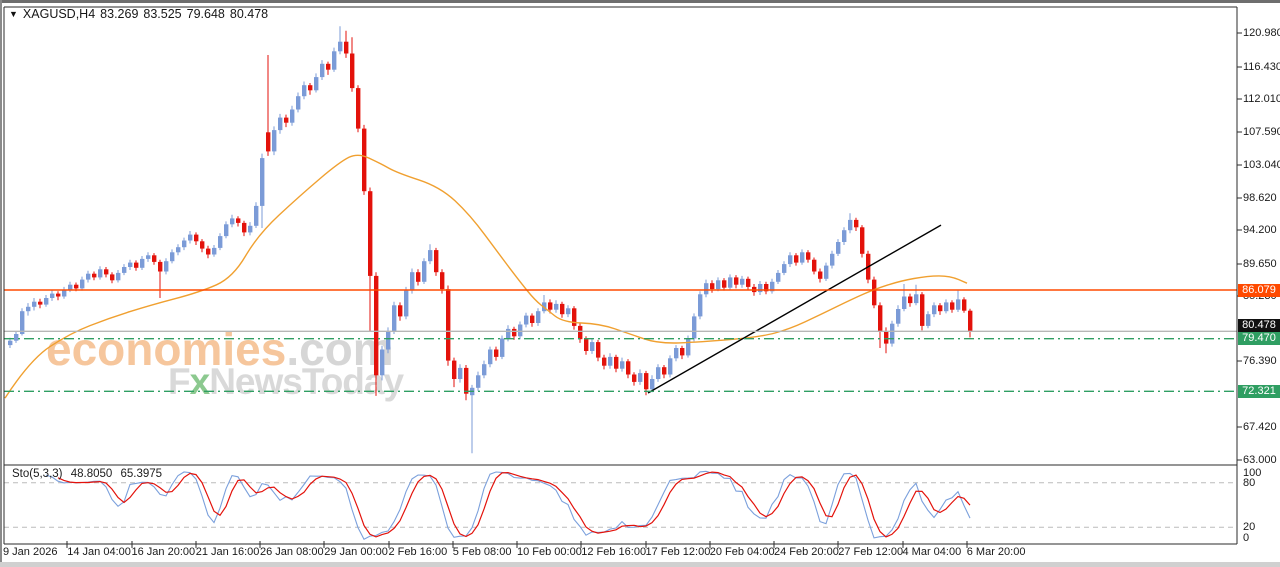 The height and width of the screenshot is (567, 1280). Describe the element at coordinates (1, 283) in the screenshot. I see `window-left-border` at that location.